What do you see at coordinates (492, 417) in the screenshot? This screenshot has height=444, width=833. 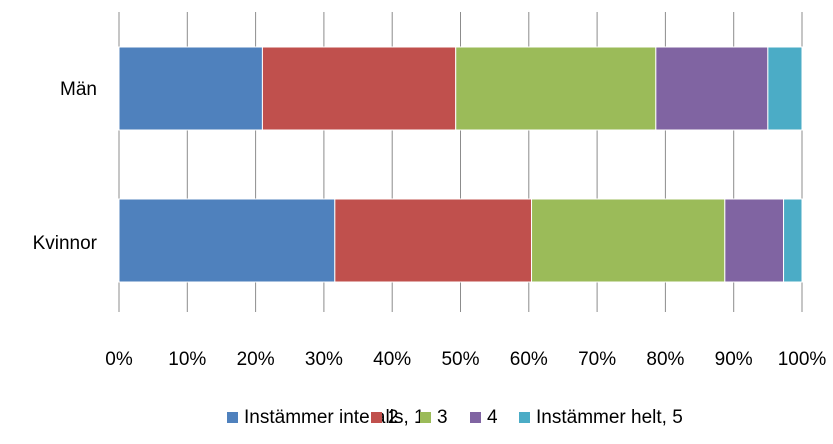 I see `legend-label: 4` at bounding box center [492, 417].